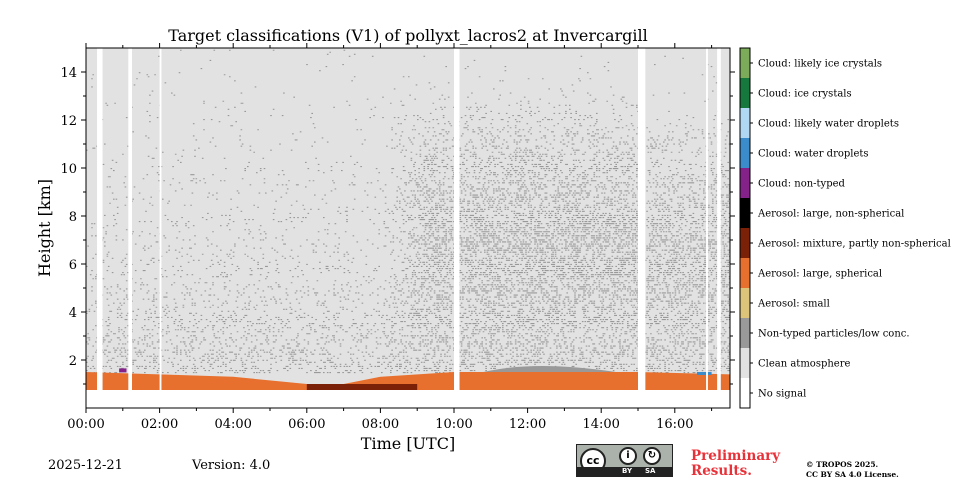 This screenshot has height=480, width=960. I want to click on preliminary-results: Preliminary Results., so click(735, 464).